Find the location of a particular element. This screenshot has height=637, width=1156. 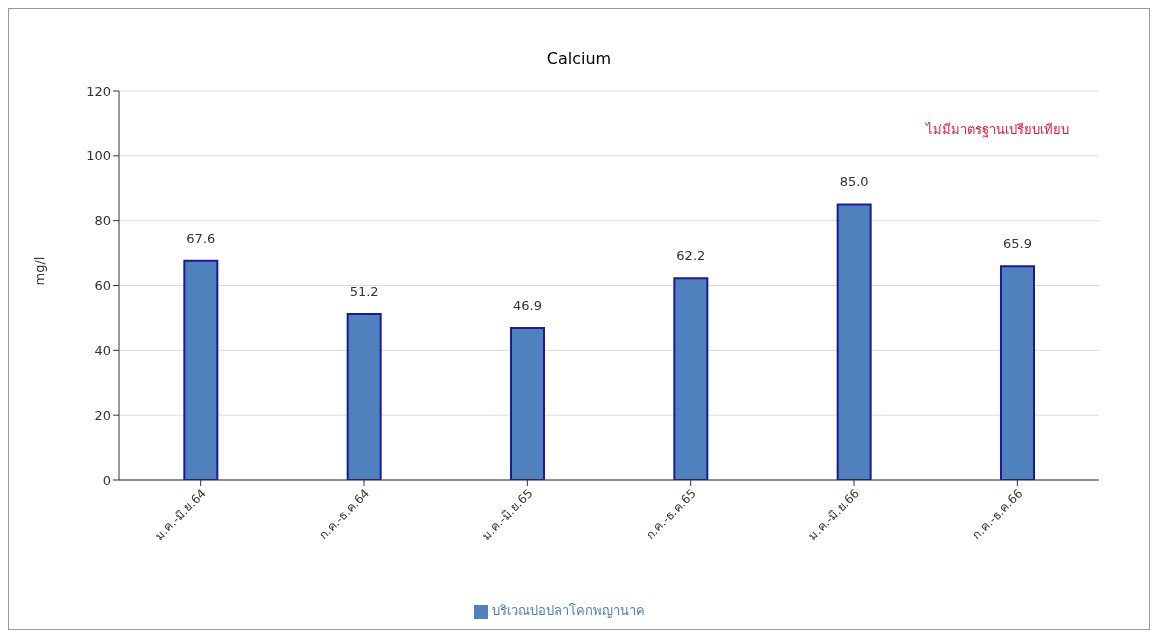

y-tick-label: 40 is located at coordinates (102, 350).